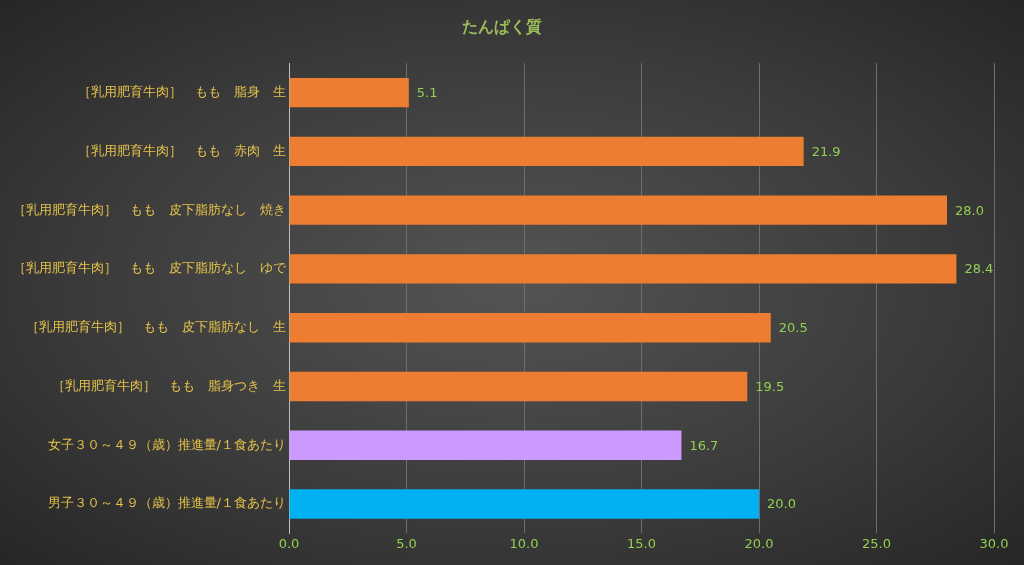 Image resolution: width=1024 pixels, height=565 pixels. I want to click on x-tick-label: 15.0, so click(641, 543).